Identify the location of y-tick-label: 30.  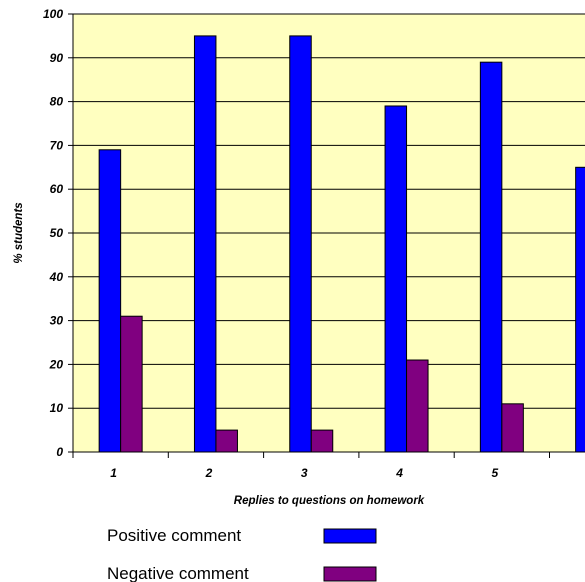
(57, 321).